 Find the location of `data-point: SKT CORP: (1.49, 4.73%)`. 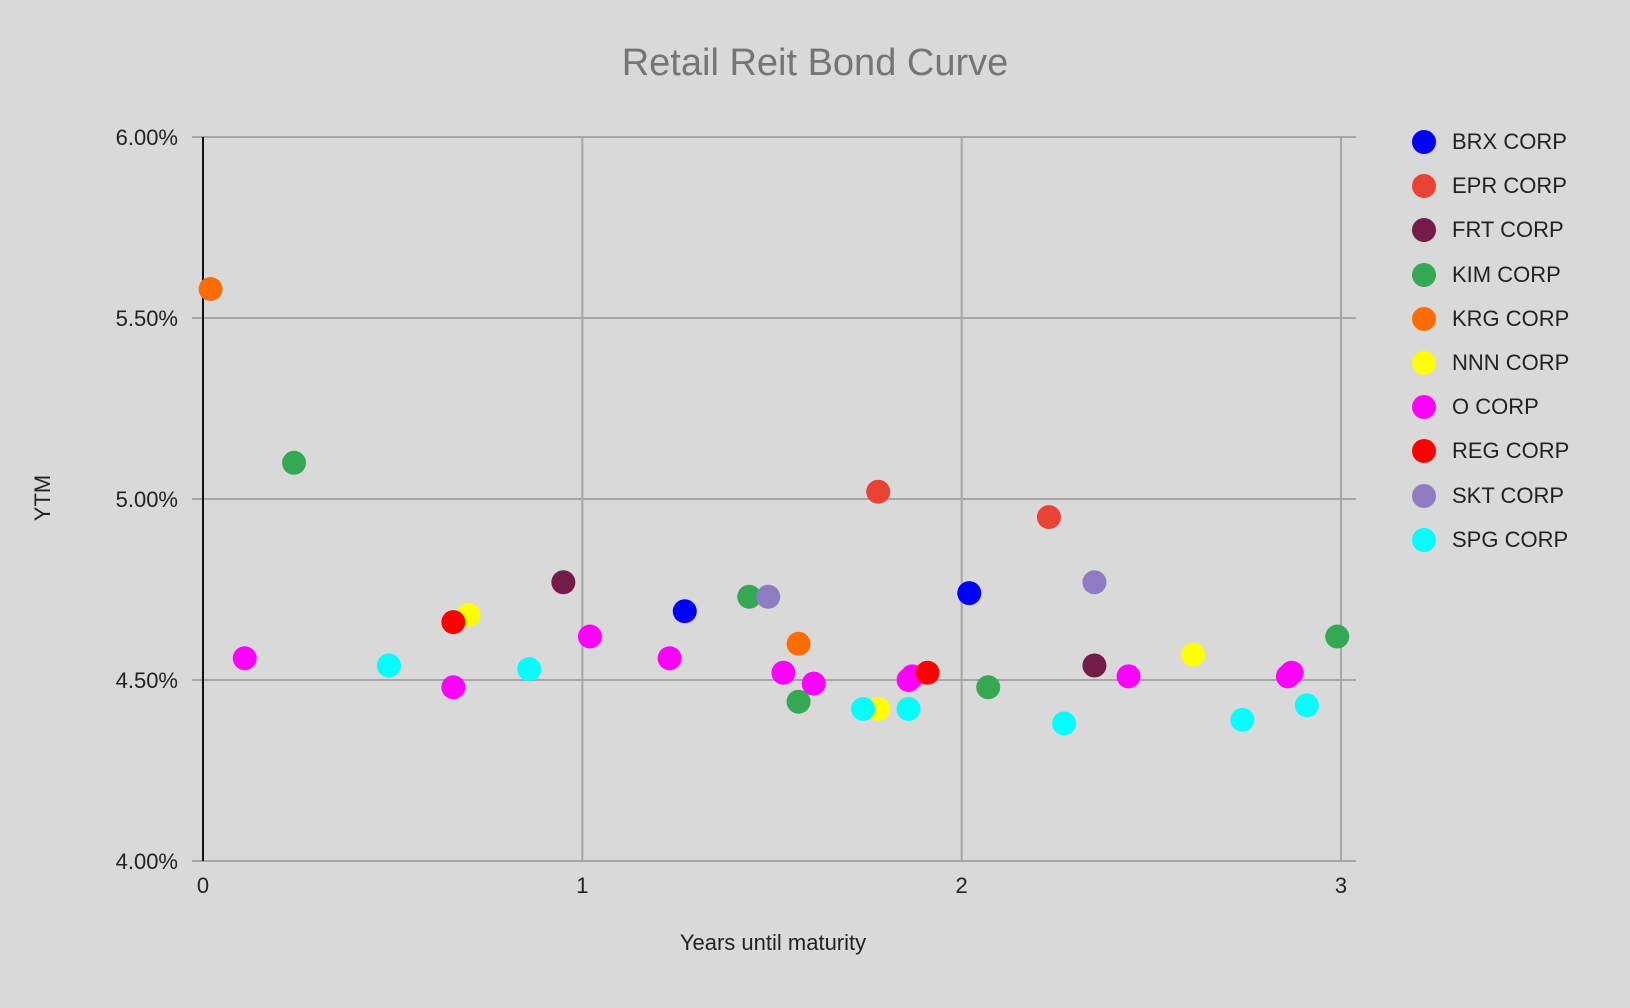

data-point: SKT CORP: (1.49, 4.73%) is located at coordinates (768, 596).